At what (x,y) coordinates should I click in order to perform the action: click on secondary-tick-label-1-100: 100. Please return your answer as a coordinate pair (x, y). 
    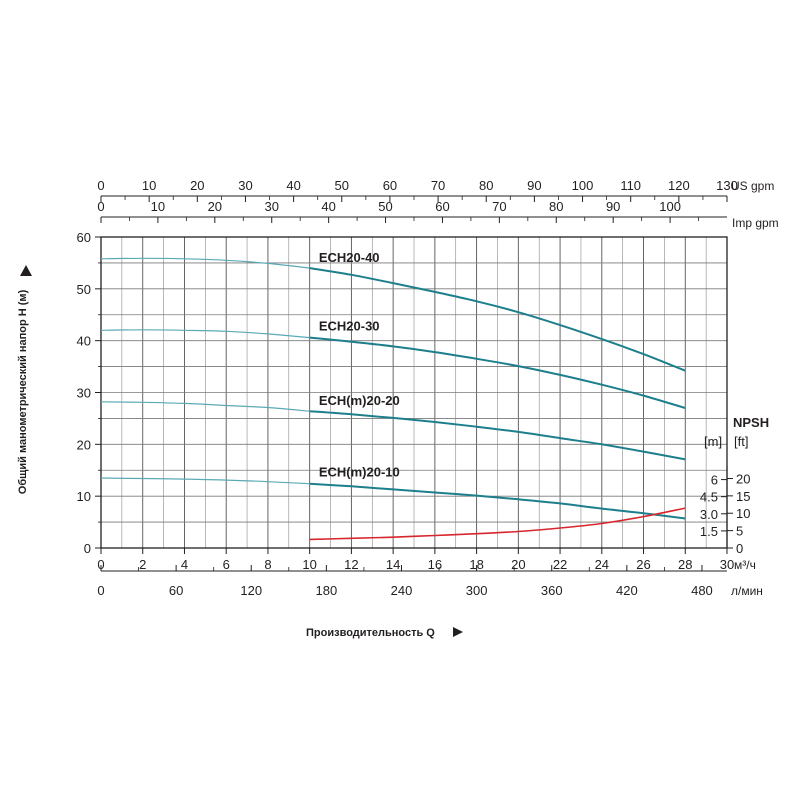
    Looking at the image, I should click on (670, 206).